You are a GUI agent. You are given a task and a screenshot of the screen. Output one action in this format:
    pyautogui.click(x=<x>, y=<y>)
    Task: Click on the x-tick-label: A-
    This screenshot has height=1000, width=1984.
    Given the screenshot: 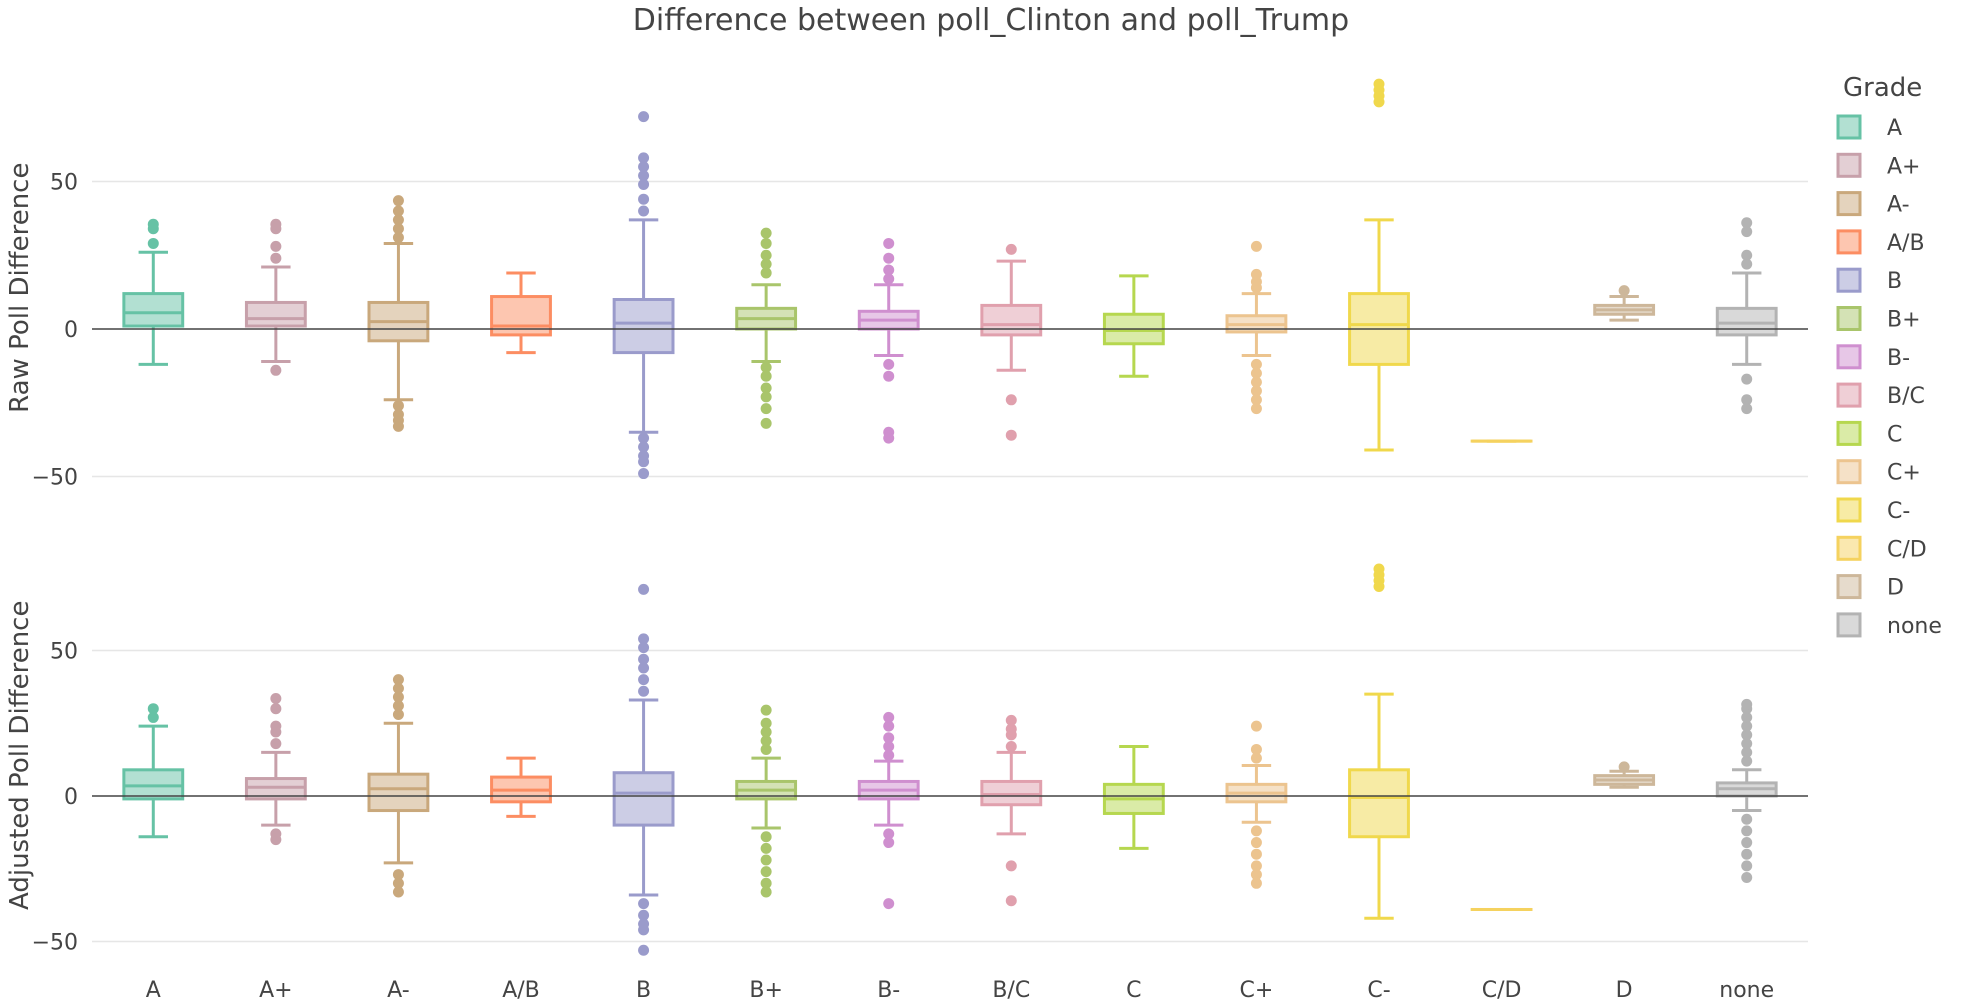 What is the action you would take?
    pyautogui.click(x=398, y=989)
    